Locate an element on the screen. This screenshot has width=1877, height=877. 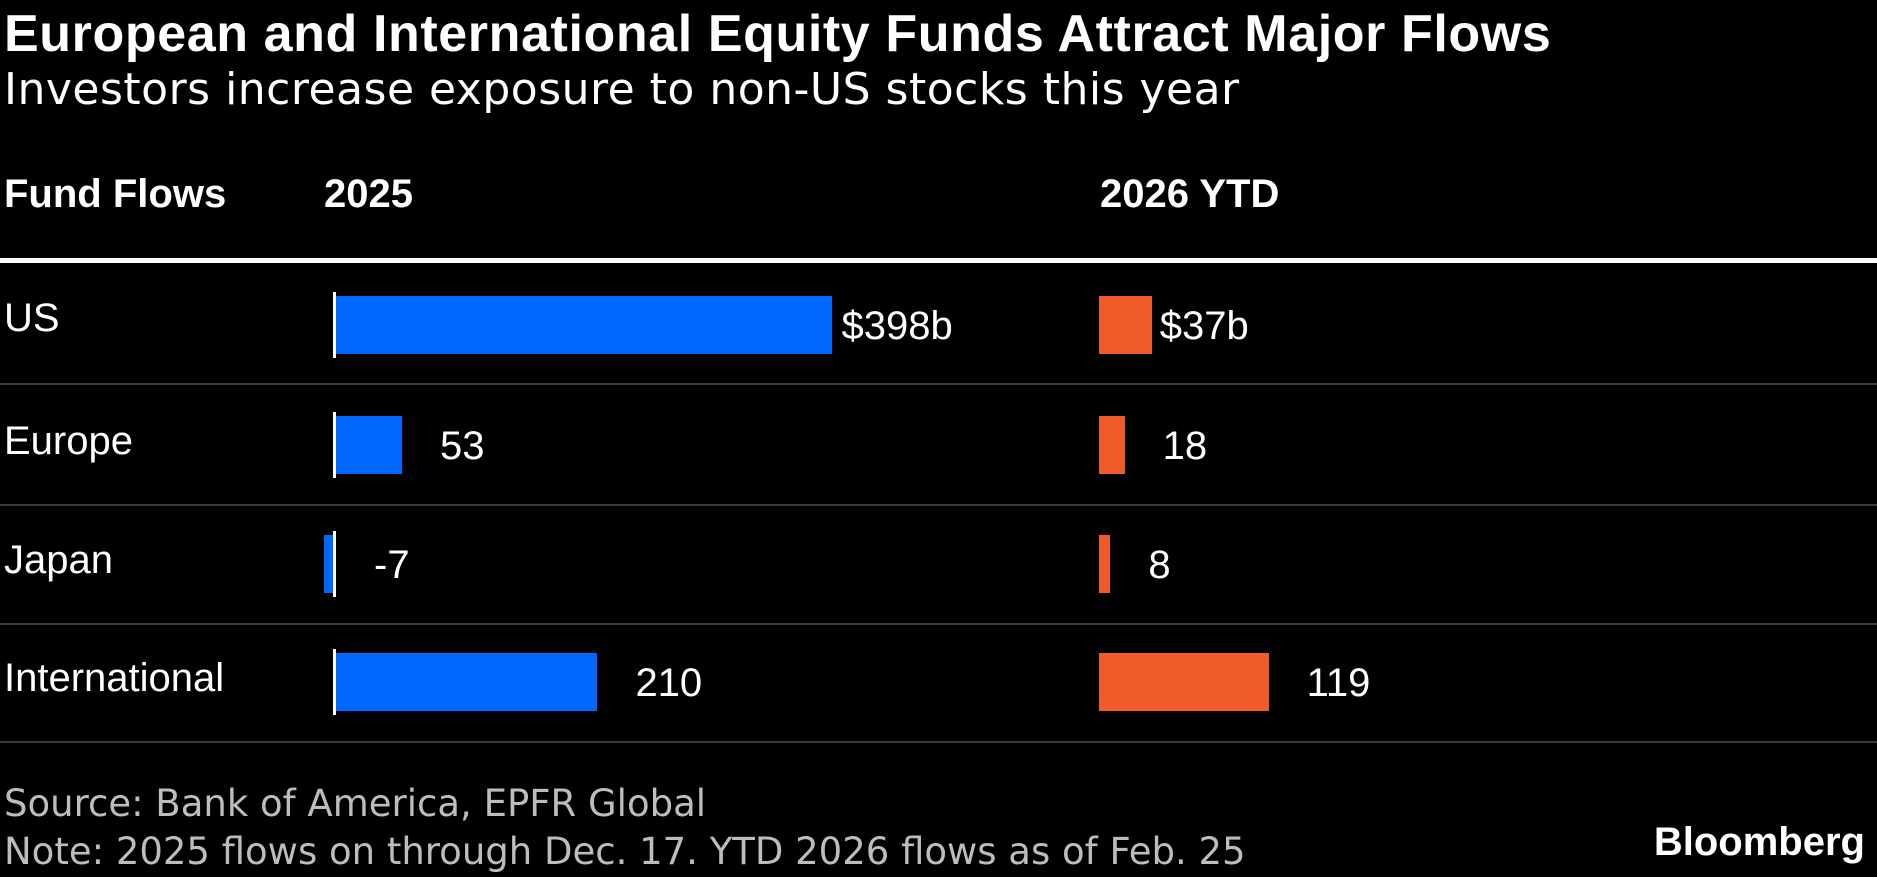
bar-2026-ytd-japan is located at coordinates (1105, 564).